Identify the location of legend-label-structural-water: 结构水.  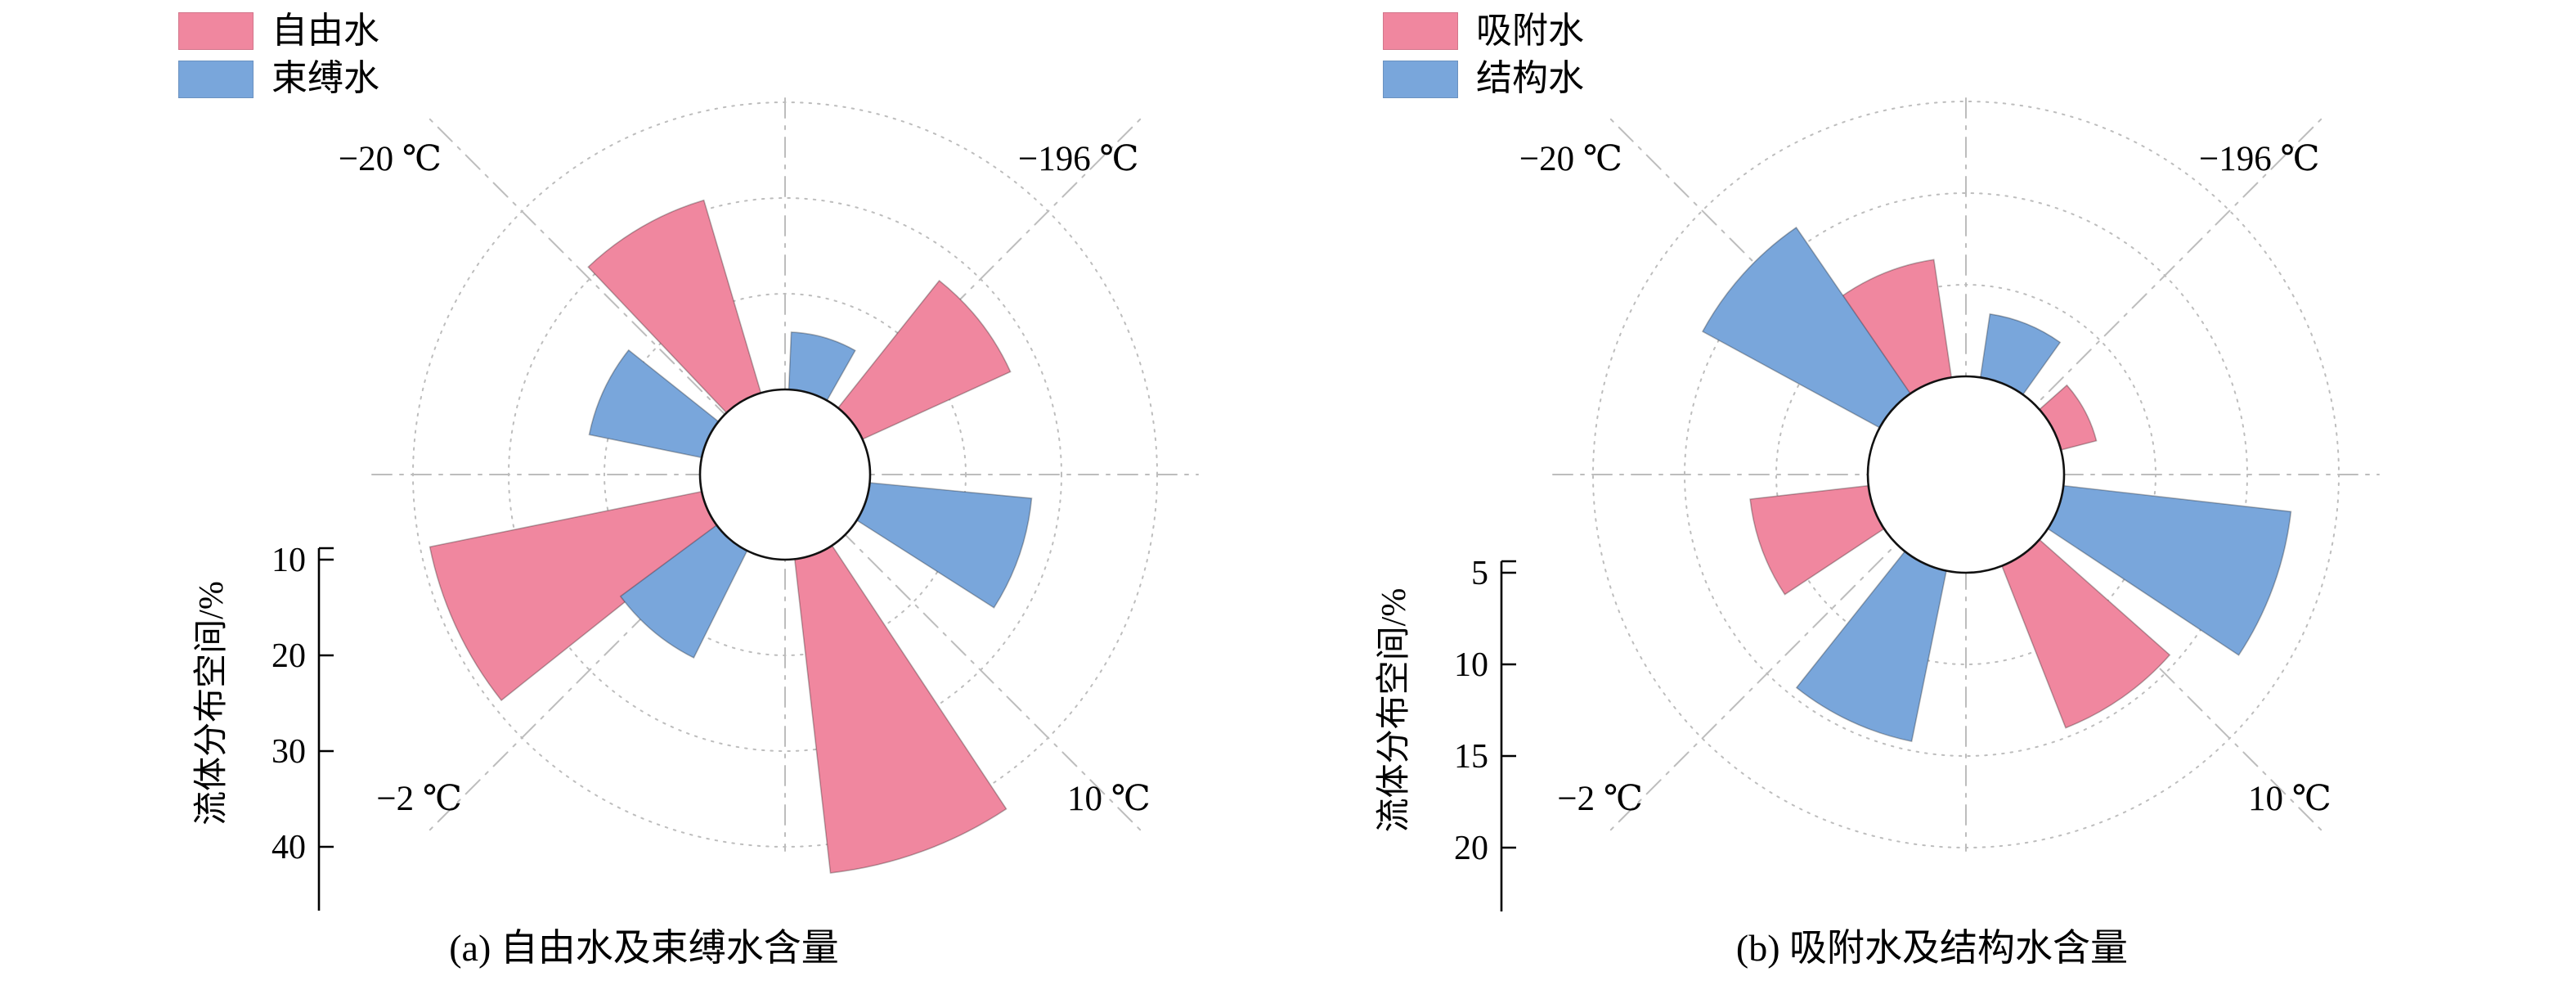
(1530, 79).